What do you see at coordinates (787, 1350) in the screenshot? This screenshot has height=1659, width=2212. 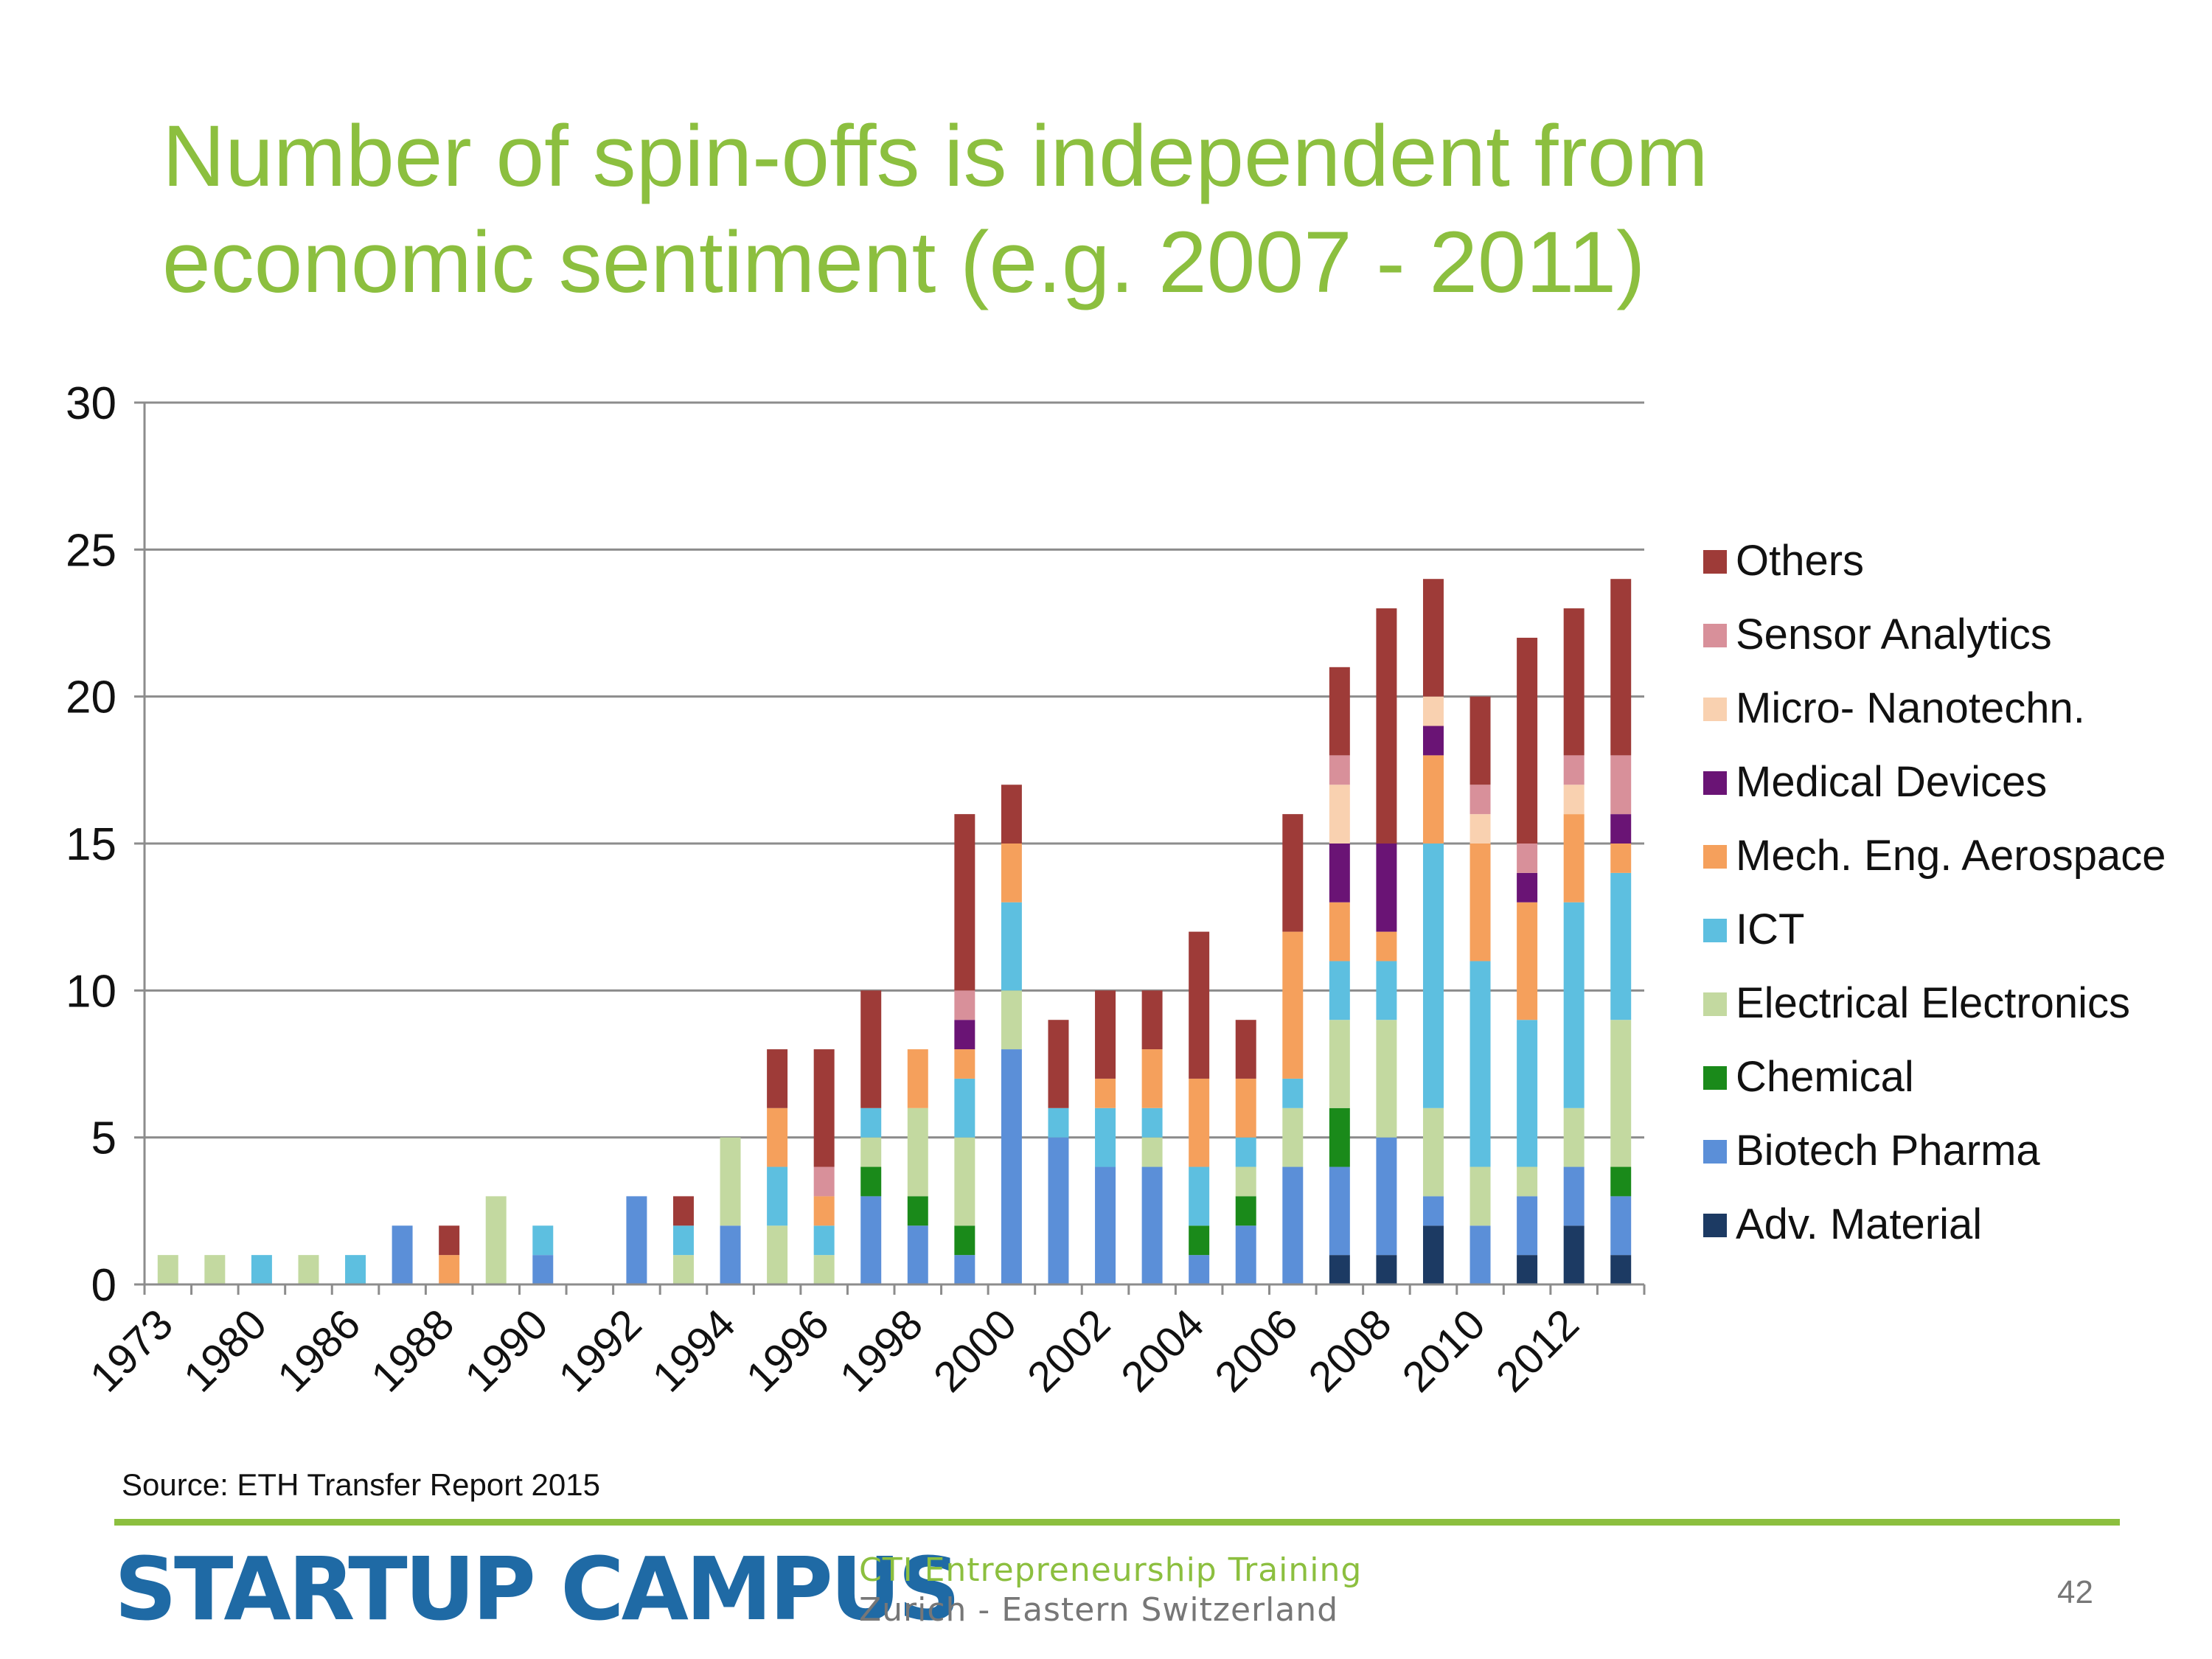 I see `x-tick-label: 1996` at bounding box center [787, 1350].